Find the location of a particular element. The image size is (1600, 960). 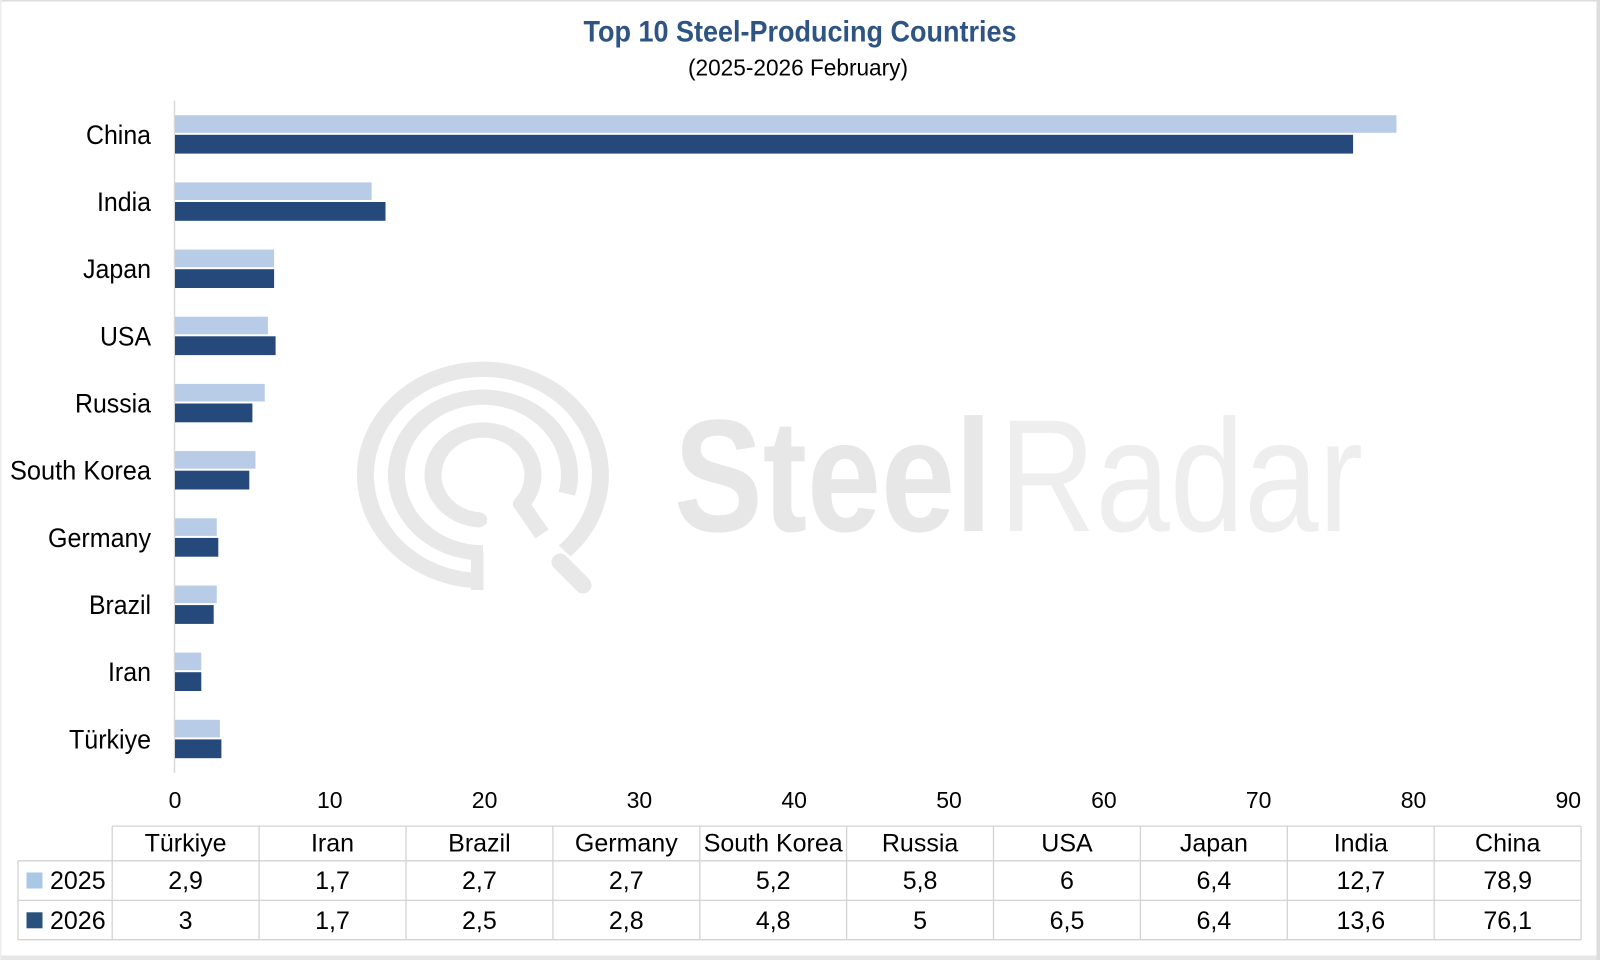

svg-text: 4,8 is located at coordinates (773, 921).